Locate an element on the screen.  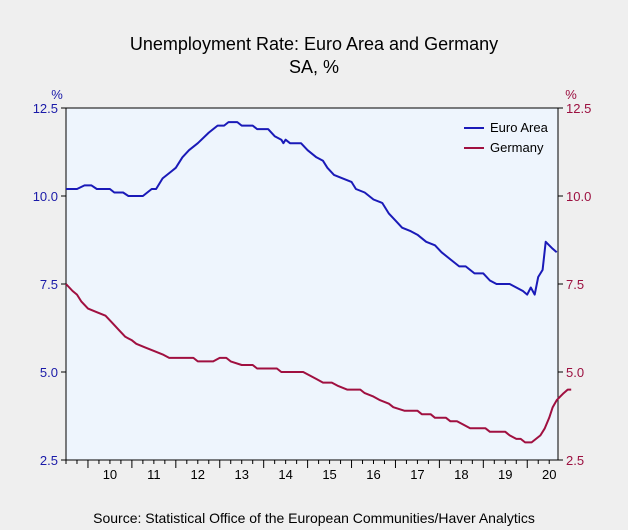
left-axis-unit: % is located at coordinates (57, 94).